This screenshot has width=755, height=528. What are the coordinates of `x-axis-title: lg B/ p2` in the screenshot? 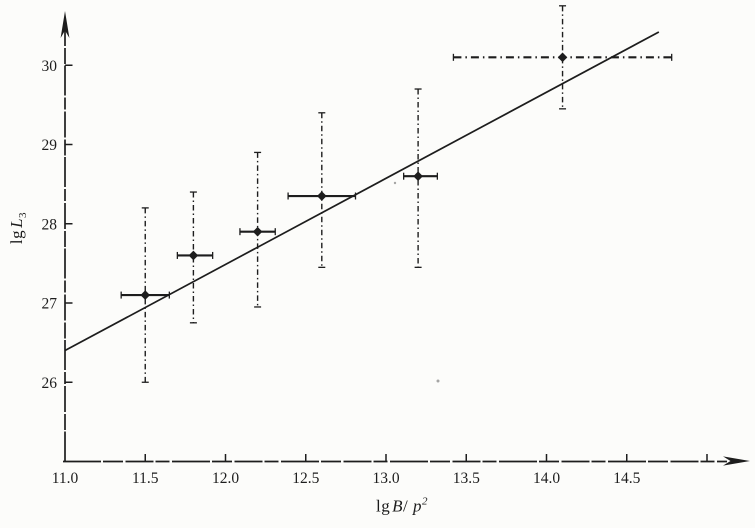 It's located at (402, 506).